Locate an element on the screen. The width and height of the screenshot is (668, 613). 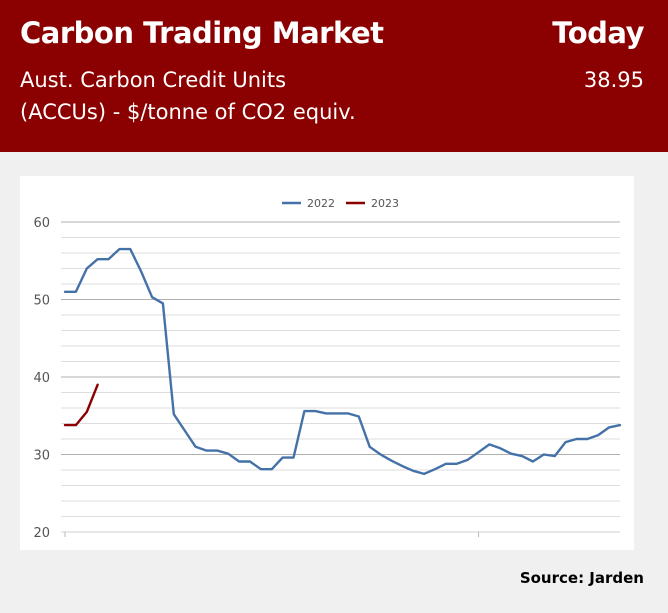
subtitle-line-2: (ACCUs) - $/tonne of CO2 equiv. is located at coordinates (188, 112).